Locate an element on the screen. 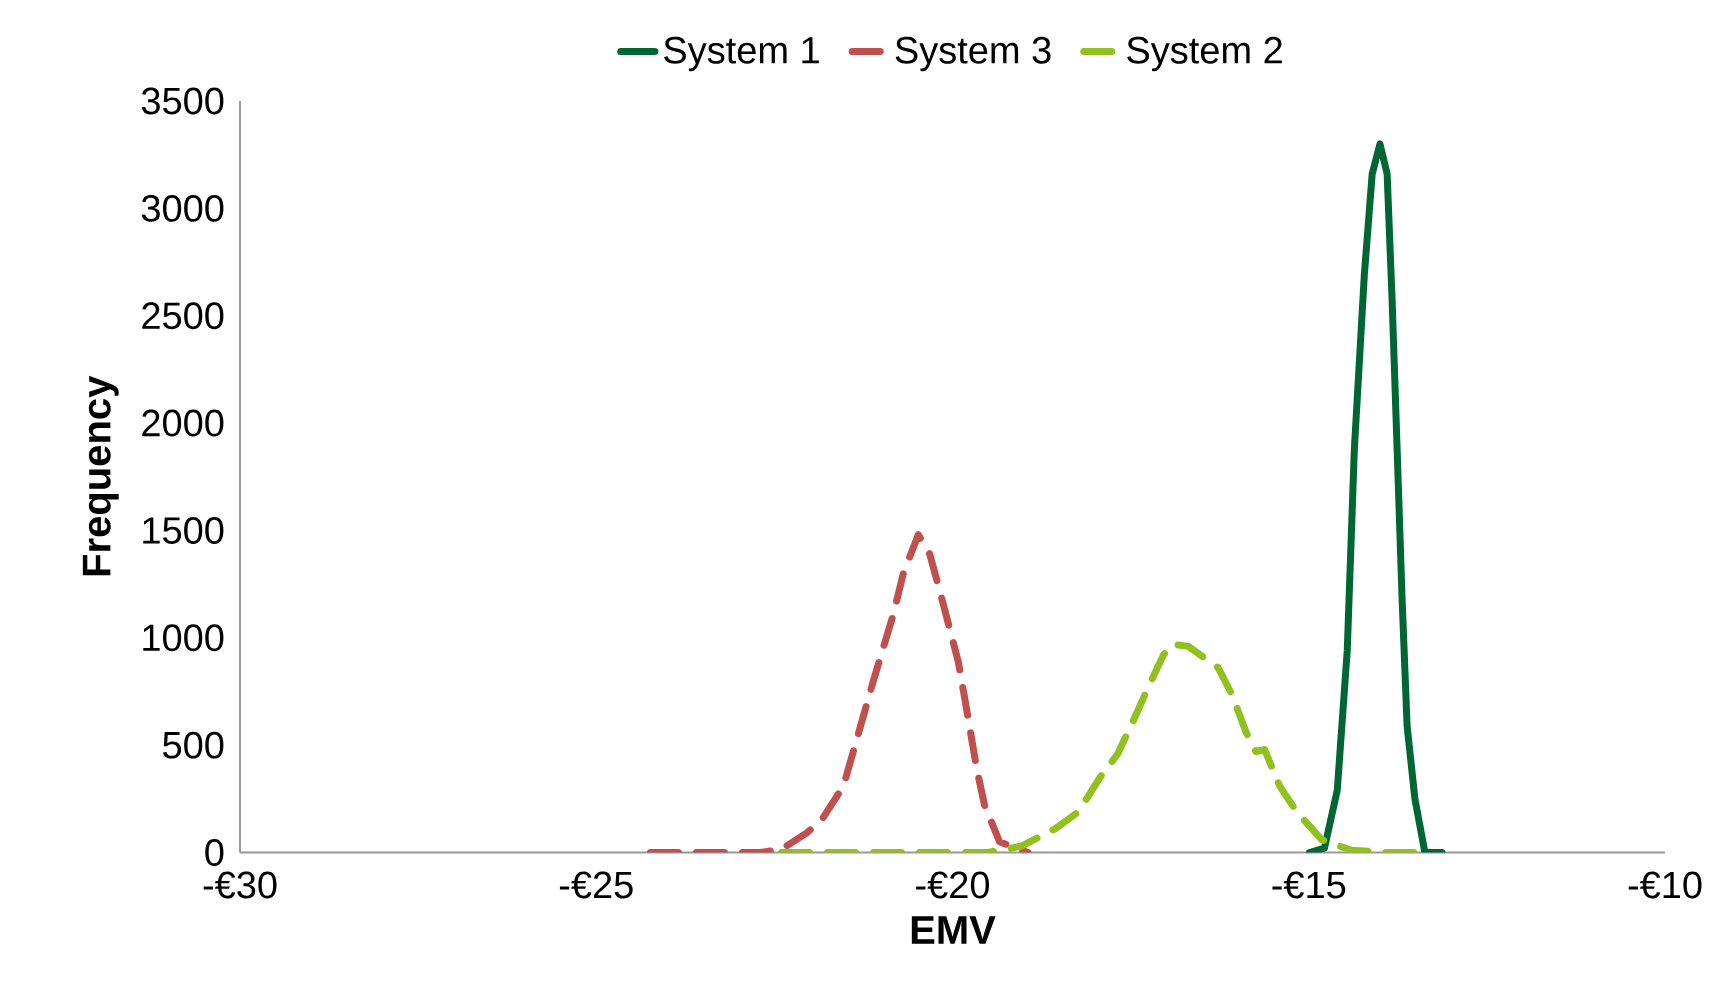 Image resolution: width=1725 pixels, height=992 pixels. legend-label: System 2 is located at coordinates (1204, 54).